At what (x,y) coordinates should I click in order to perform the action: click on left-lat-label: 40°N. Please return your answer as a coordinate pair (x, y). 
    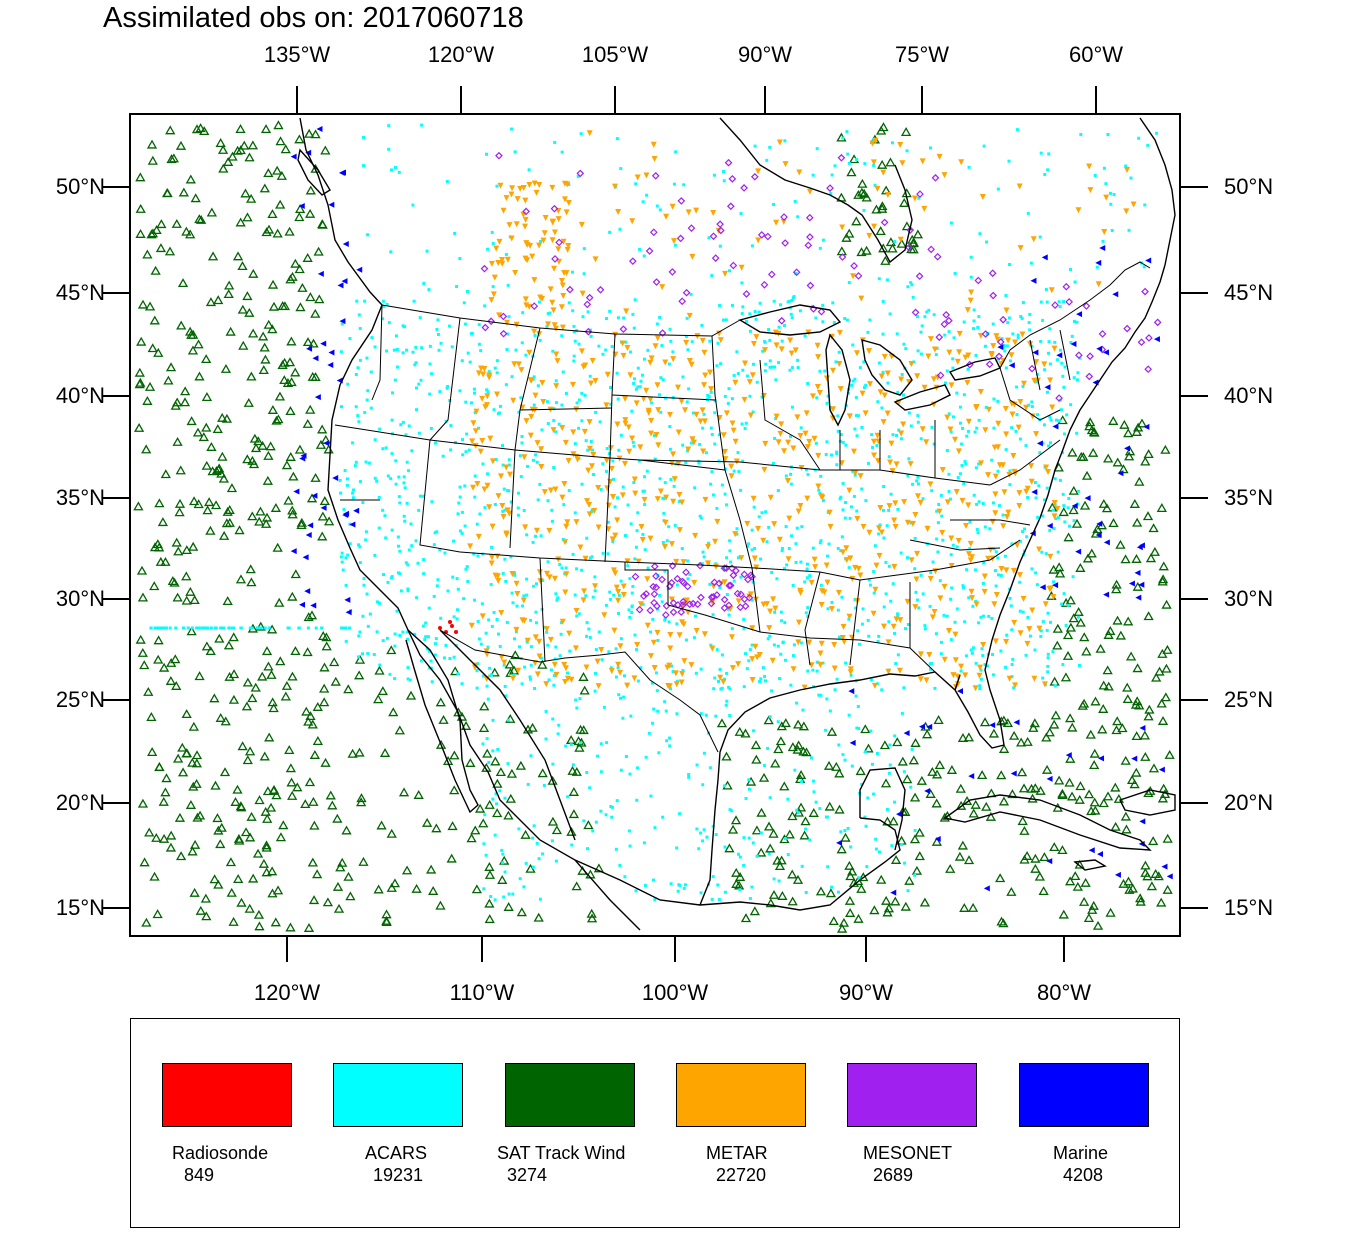
    Looking at the image, I should click on (80, 395).